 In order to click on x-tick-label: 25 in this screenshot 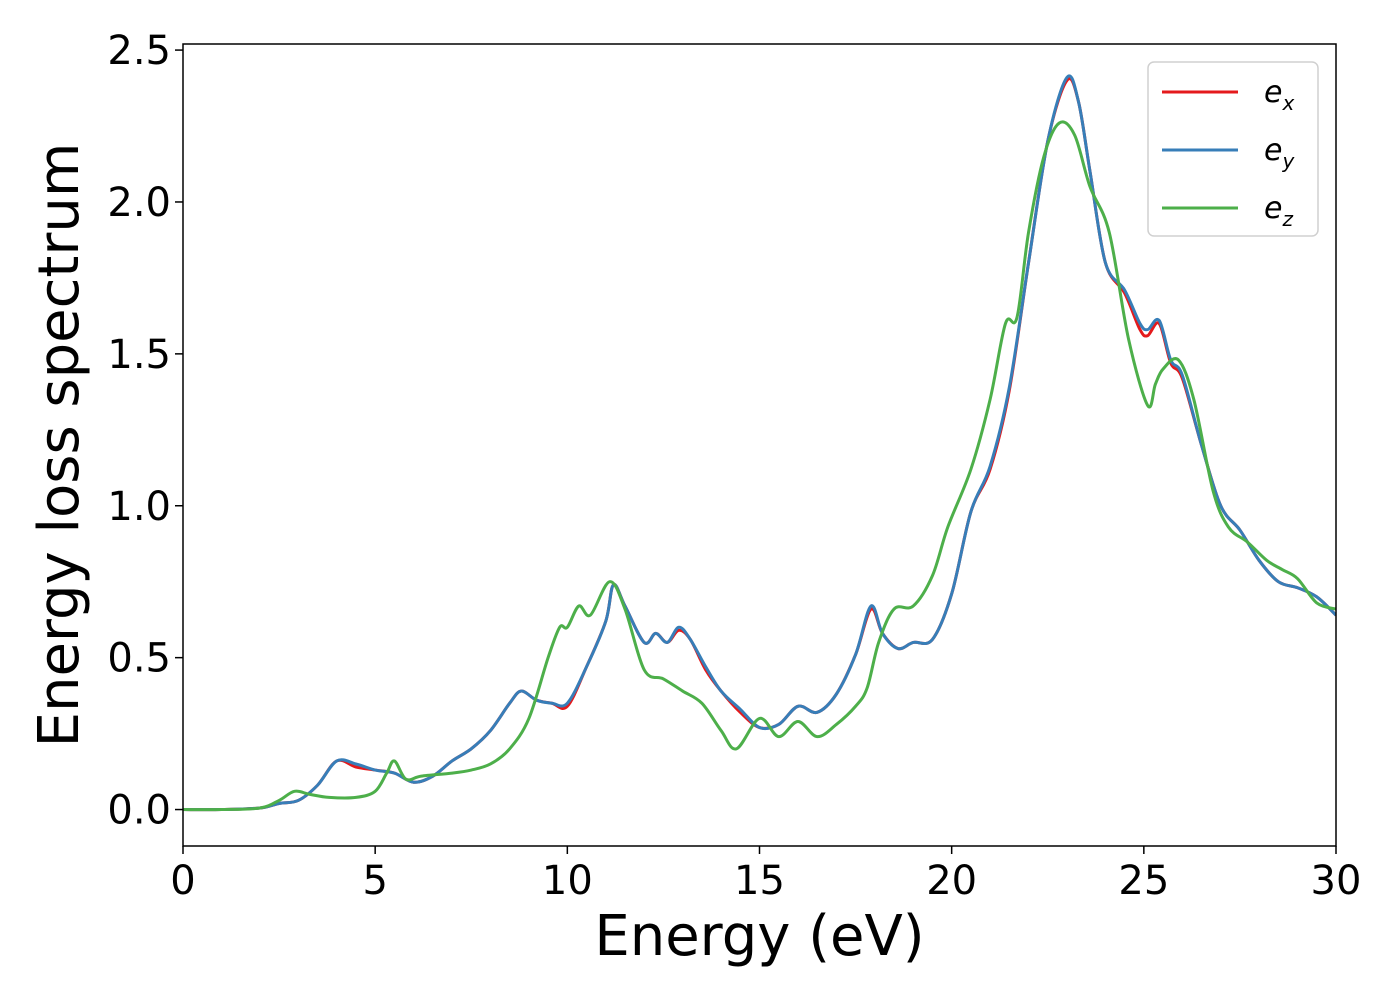, I will do `click(1143, 881)`.